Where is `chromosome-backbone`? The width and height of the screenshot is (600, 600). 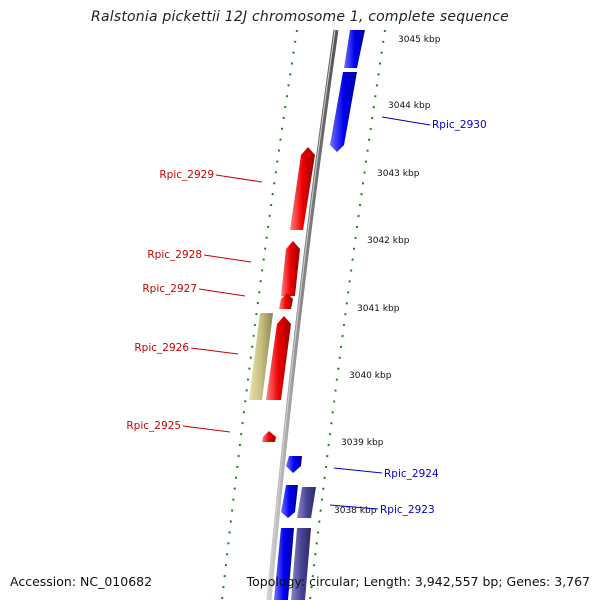
chromosome-backbone is located at coordinates (302, 314).